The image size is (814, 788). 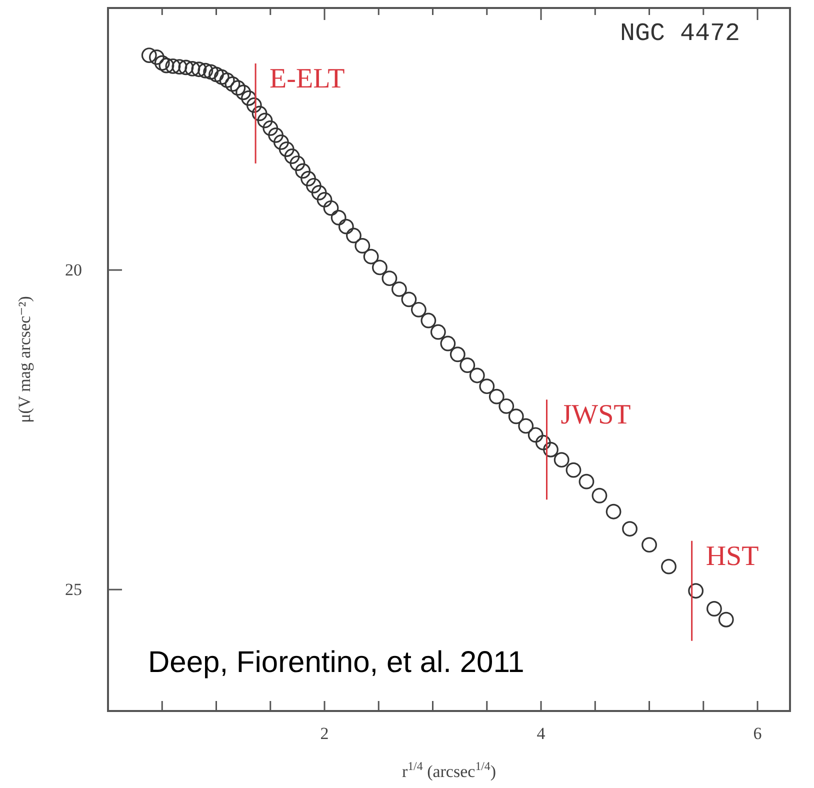 I want to click on x-tick-label: 6, so click(x=757, y=734).